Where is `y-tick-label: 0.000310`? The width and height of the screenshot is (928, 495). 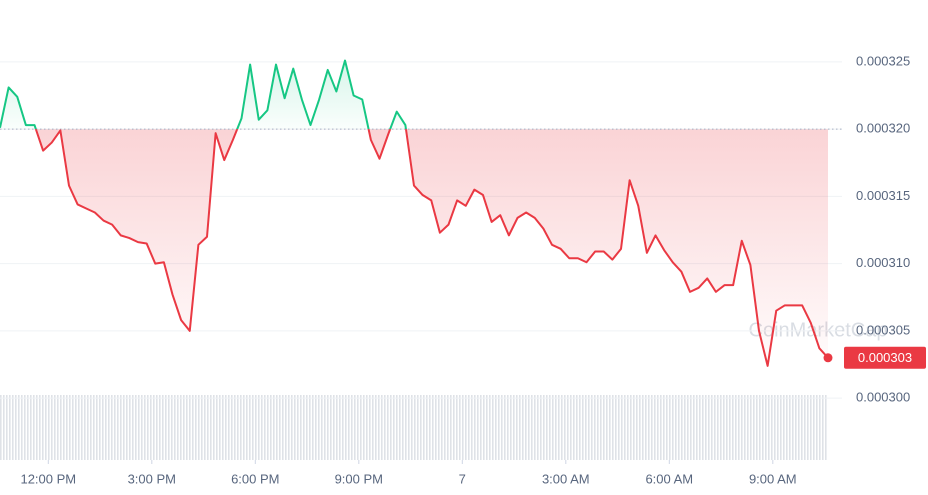 y-tick-label: 0.000310 is located at coordinates (883, 262).